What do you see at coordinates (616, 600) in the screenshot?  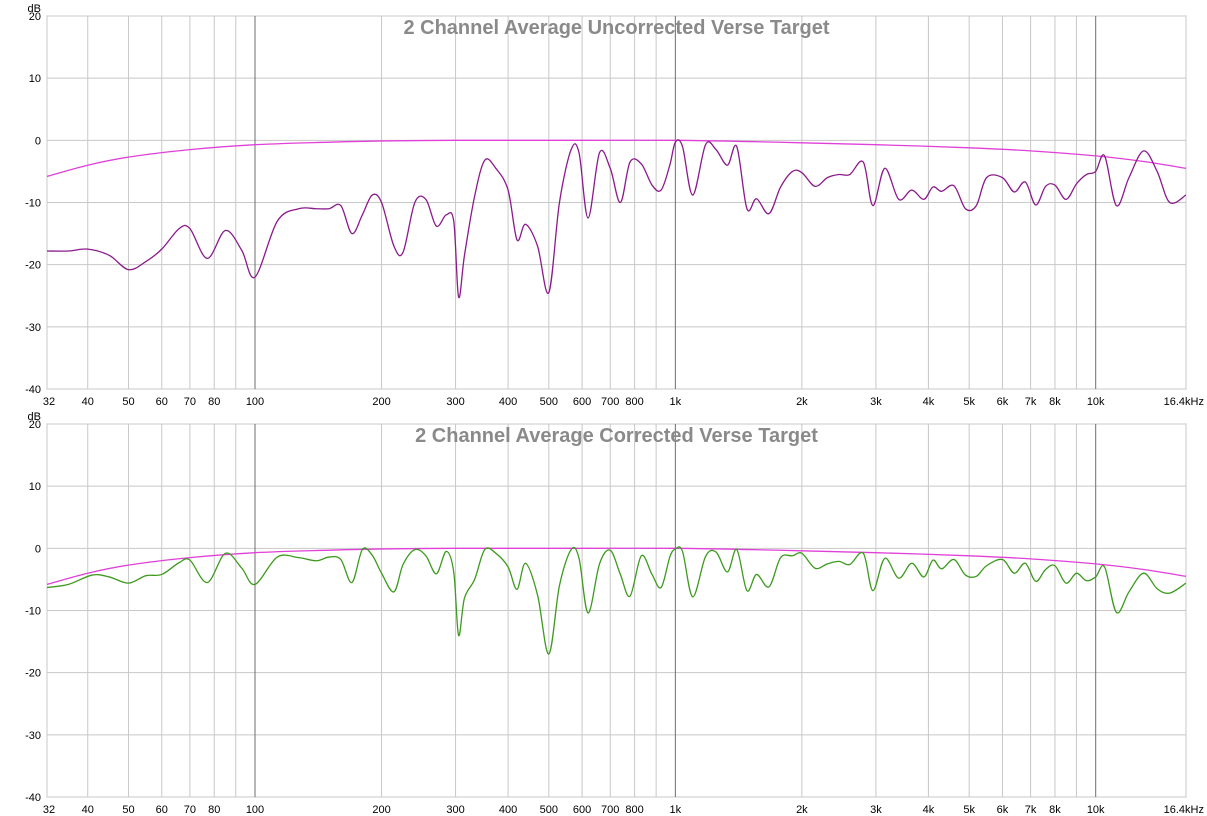 I see `response-curve-line` at bounding box center [616, 600].